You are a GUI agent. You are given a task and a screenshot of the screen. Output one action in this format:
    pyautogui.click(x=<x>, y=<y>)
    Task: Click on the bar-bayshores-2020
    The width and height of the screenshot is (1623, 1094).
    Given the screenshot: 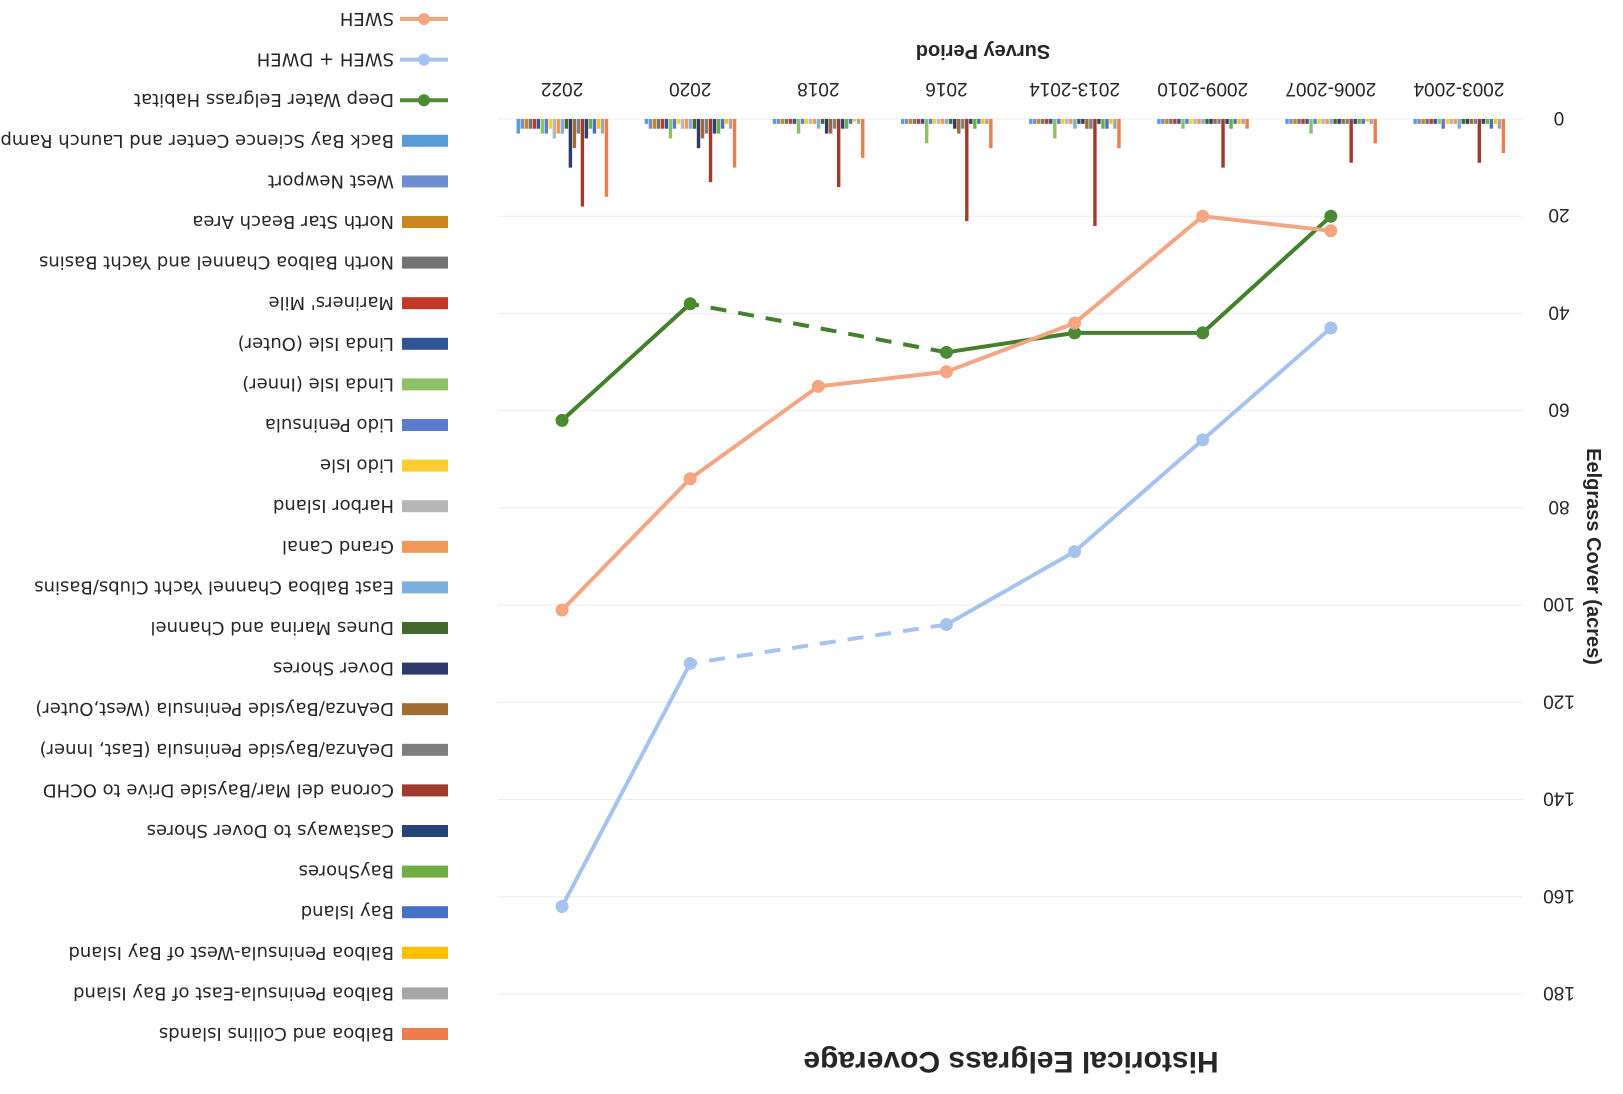 What is the action you would take?
    pyautogui.click(x=718, y=126)
    